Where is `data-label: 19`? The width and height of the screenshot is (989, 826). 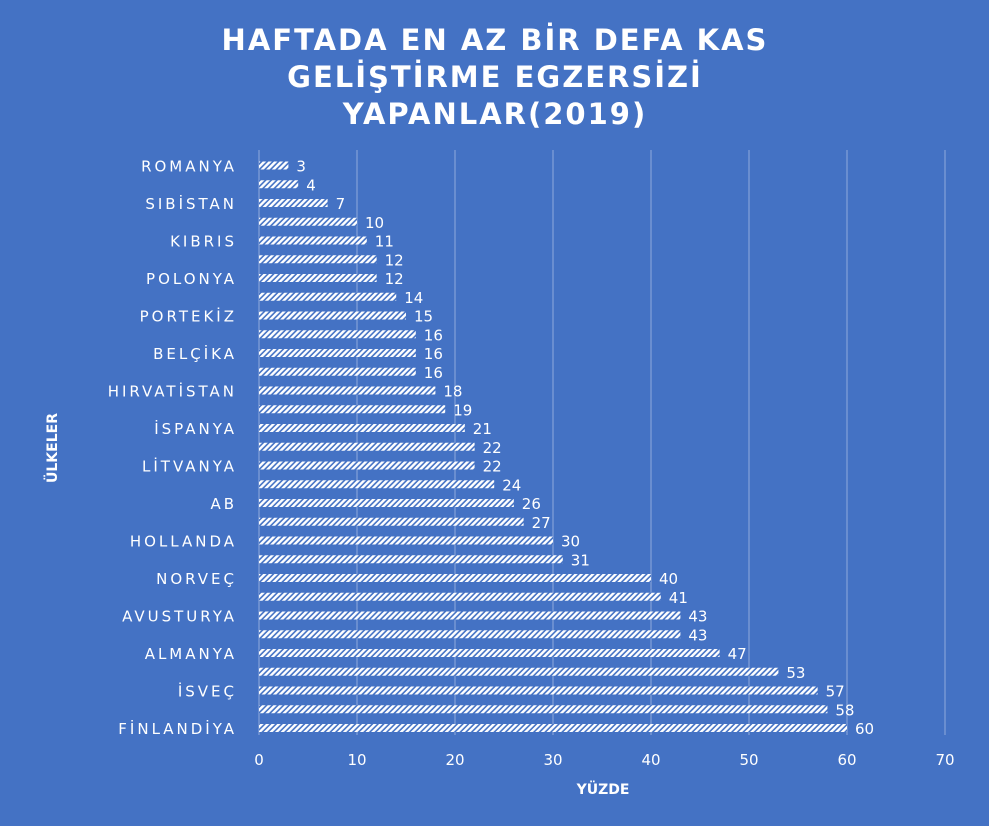 data-label: 19 is located at coordinates (462, 410).